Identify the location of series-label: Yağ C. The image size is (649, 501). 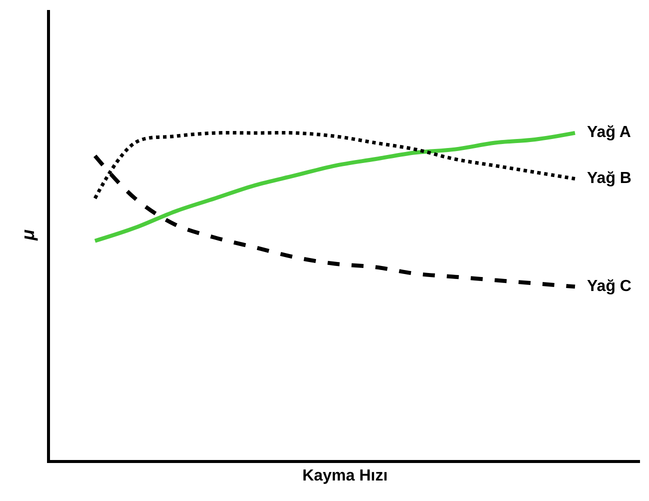
(609, 286).